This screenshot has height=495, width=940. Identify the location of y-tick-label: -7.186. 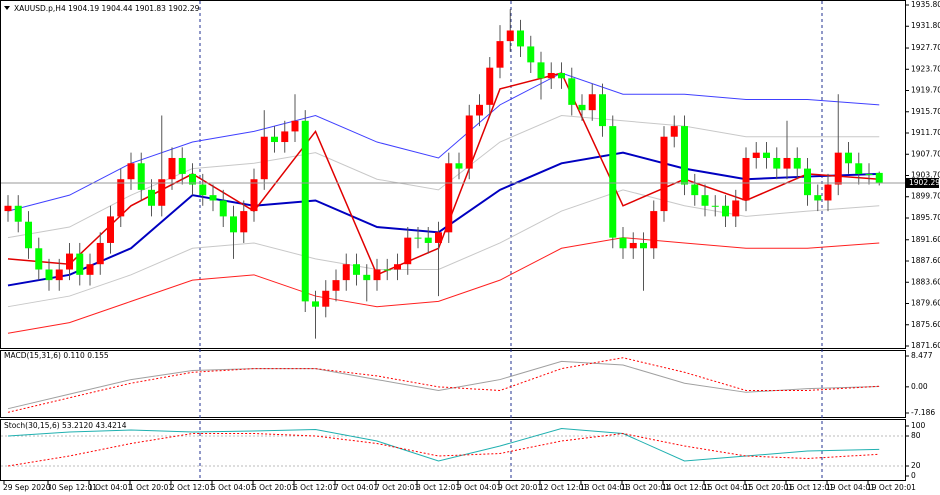
(923, 412).